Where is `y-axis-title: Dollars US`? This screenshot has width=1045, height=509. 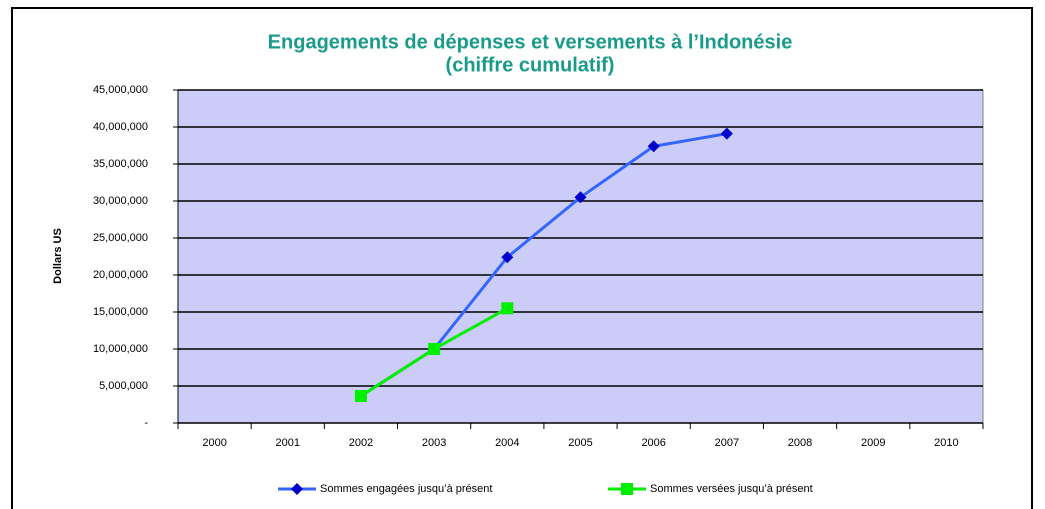 y-axis-title: Dollars US is located at coordinates (58, 256).